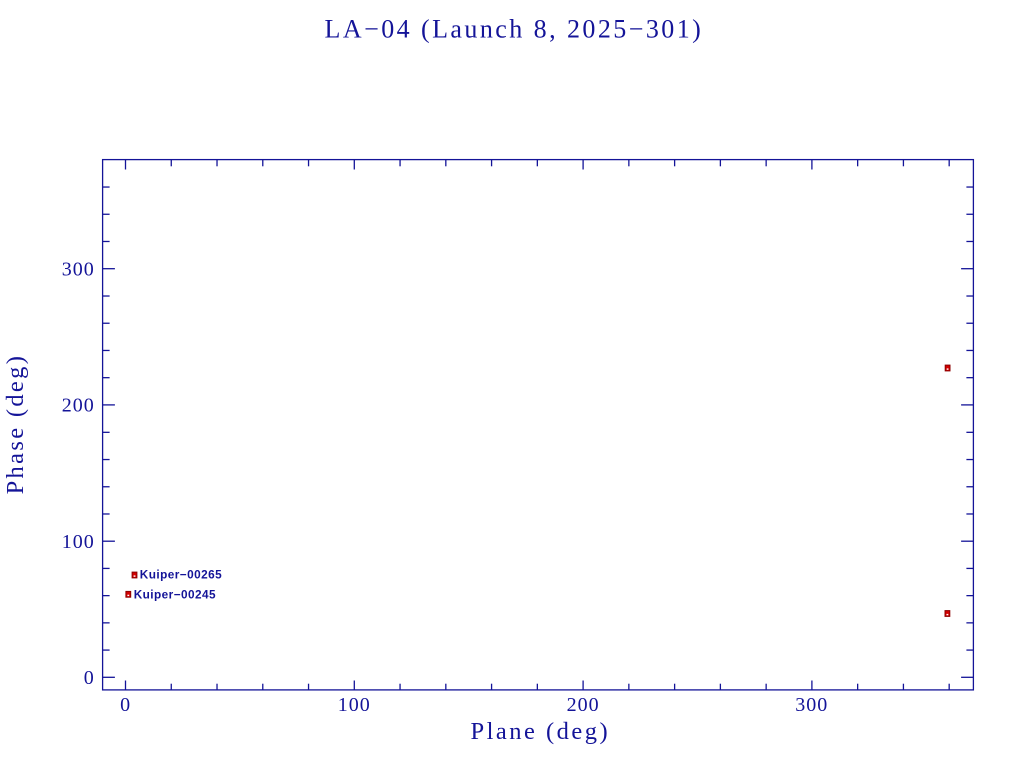  Describe the element at coordinates (15, 424) in the screenshot. I see `svg-text: Phase (deg)` at that location.